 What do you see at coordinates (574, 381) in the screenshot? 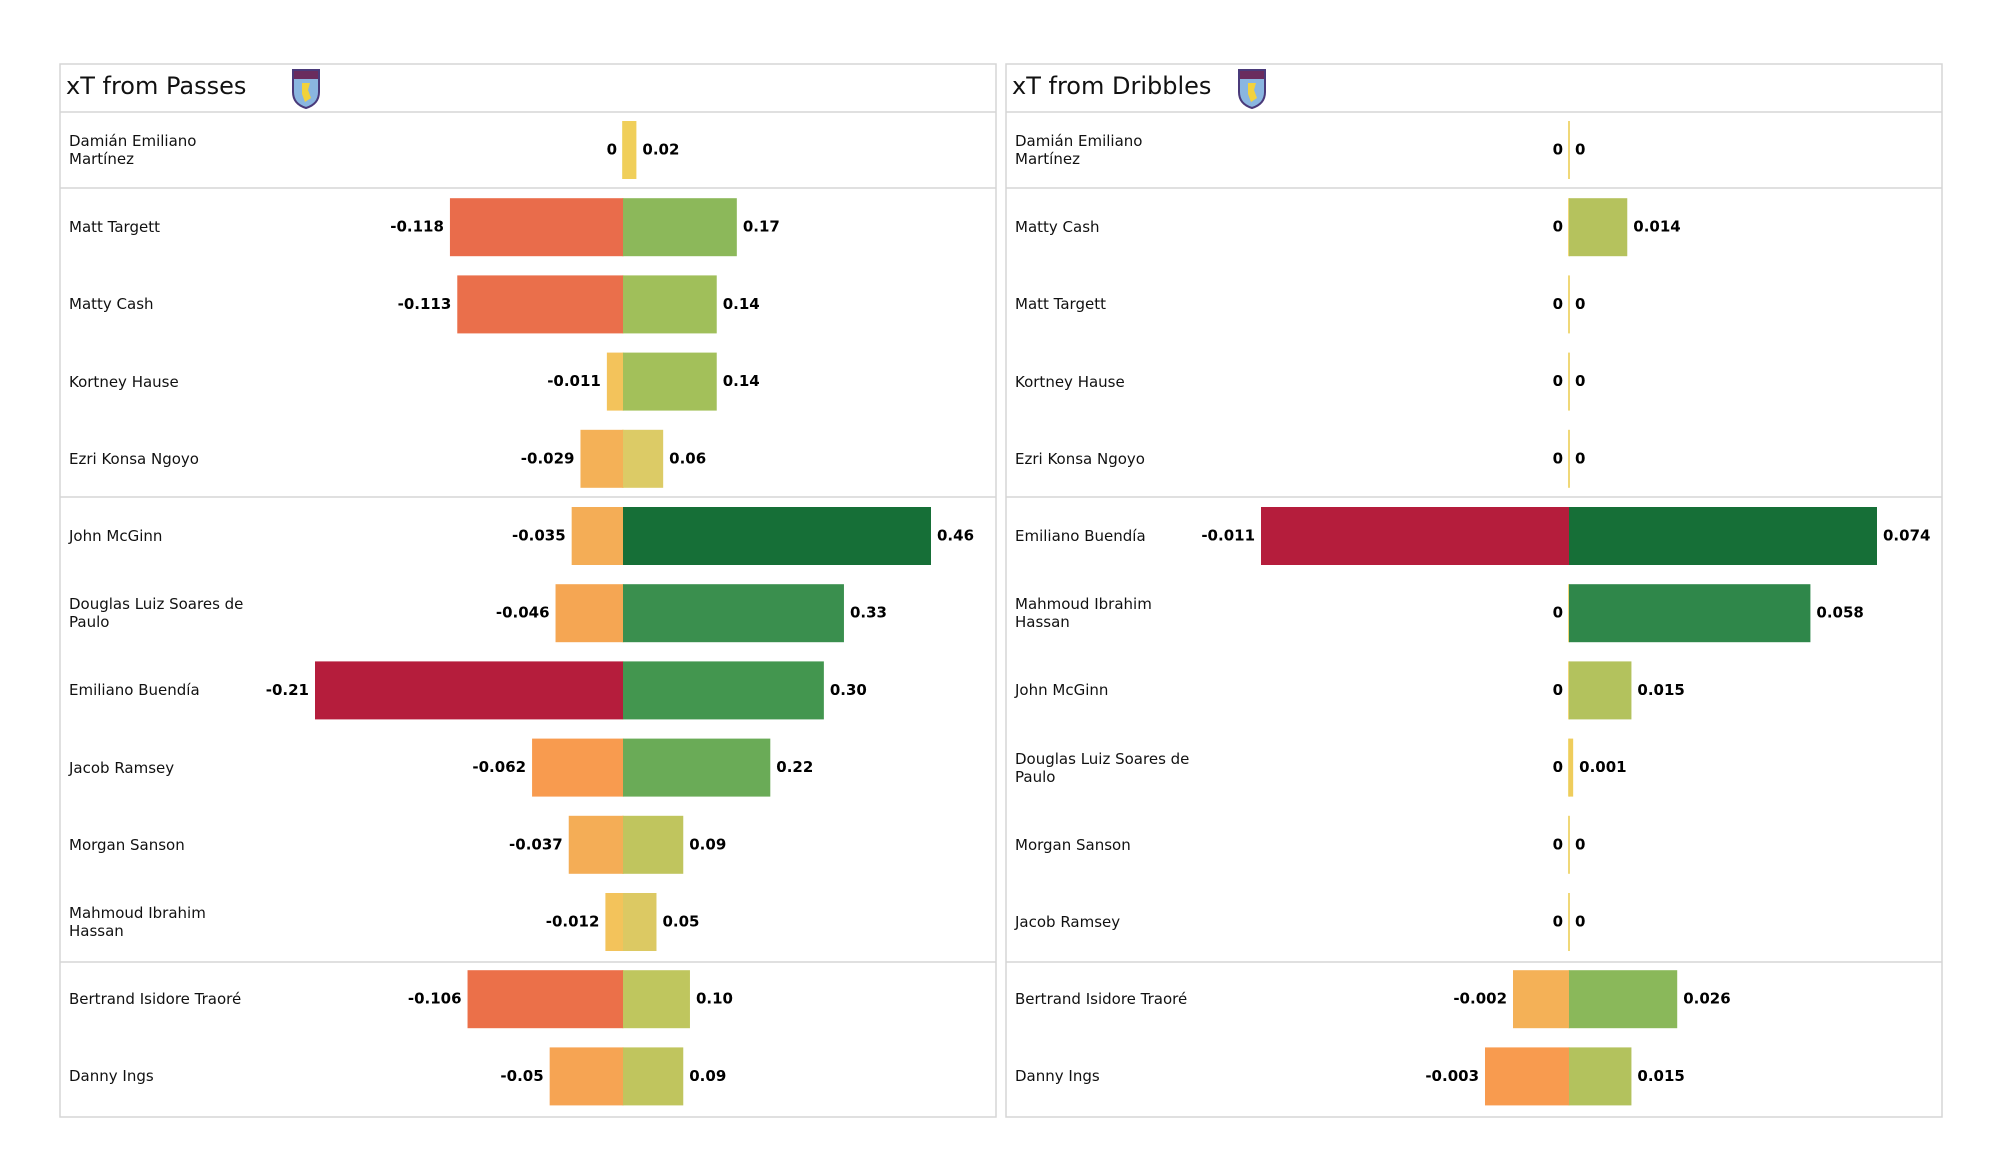
I see `value-label: -0.011` at bounding box center [574, 381].